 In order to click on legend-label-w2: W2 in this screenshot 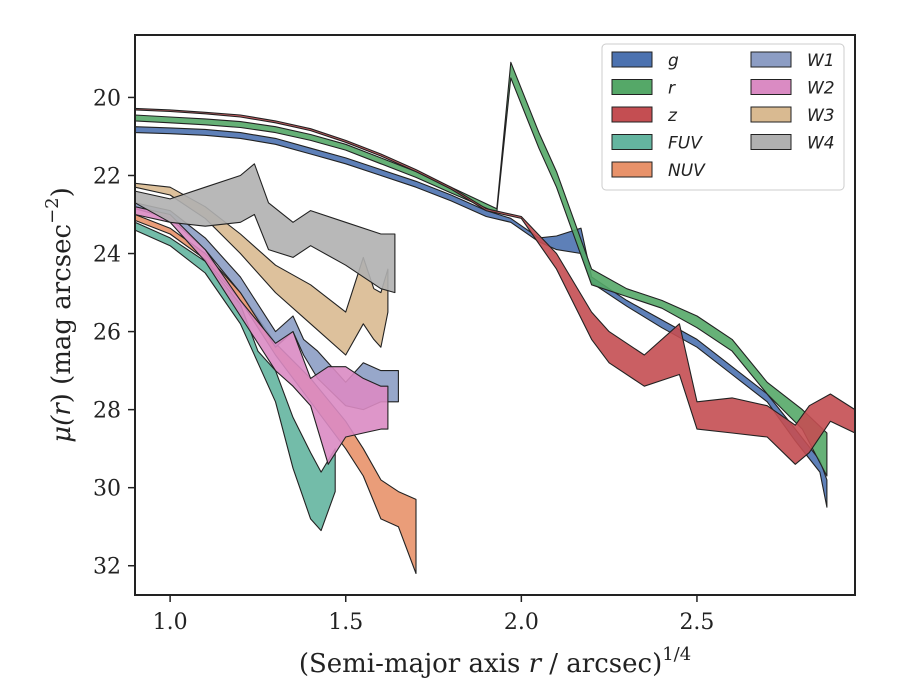, I will do `click(821, 89)`.